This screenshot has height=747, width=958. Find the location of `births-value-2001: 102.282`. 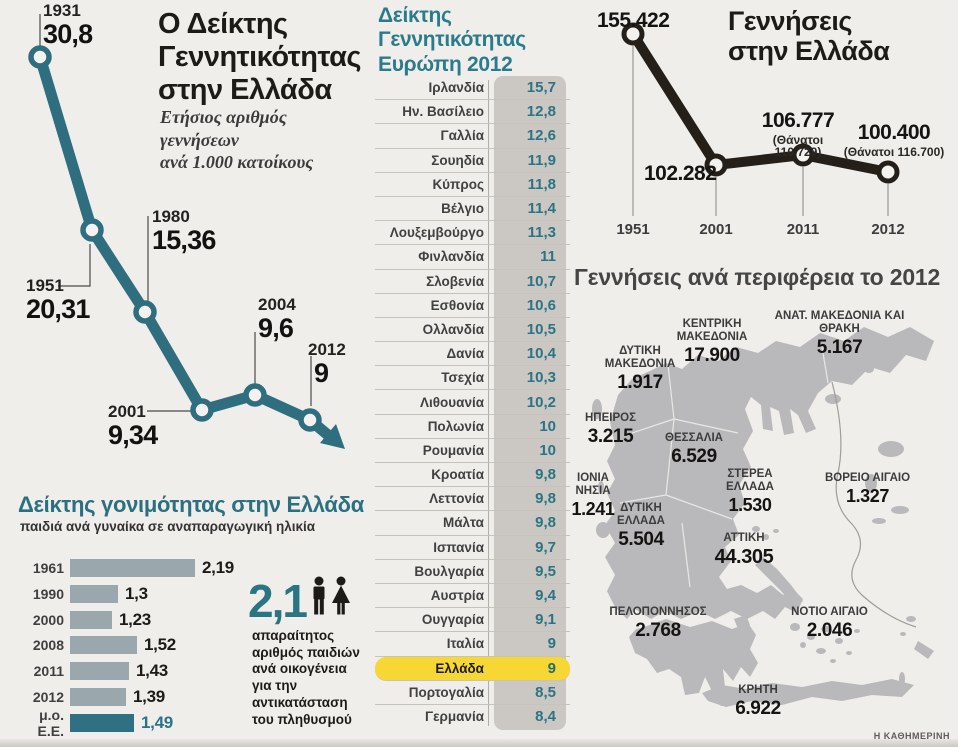

births-value-2001: 102.282 is located at coordinates (680, 173).